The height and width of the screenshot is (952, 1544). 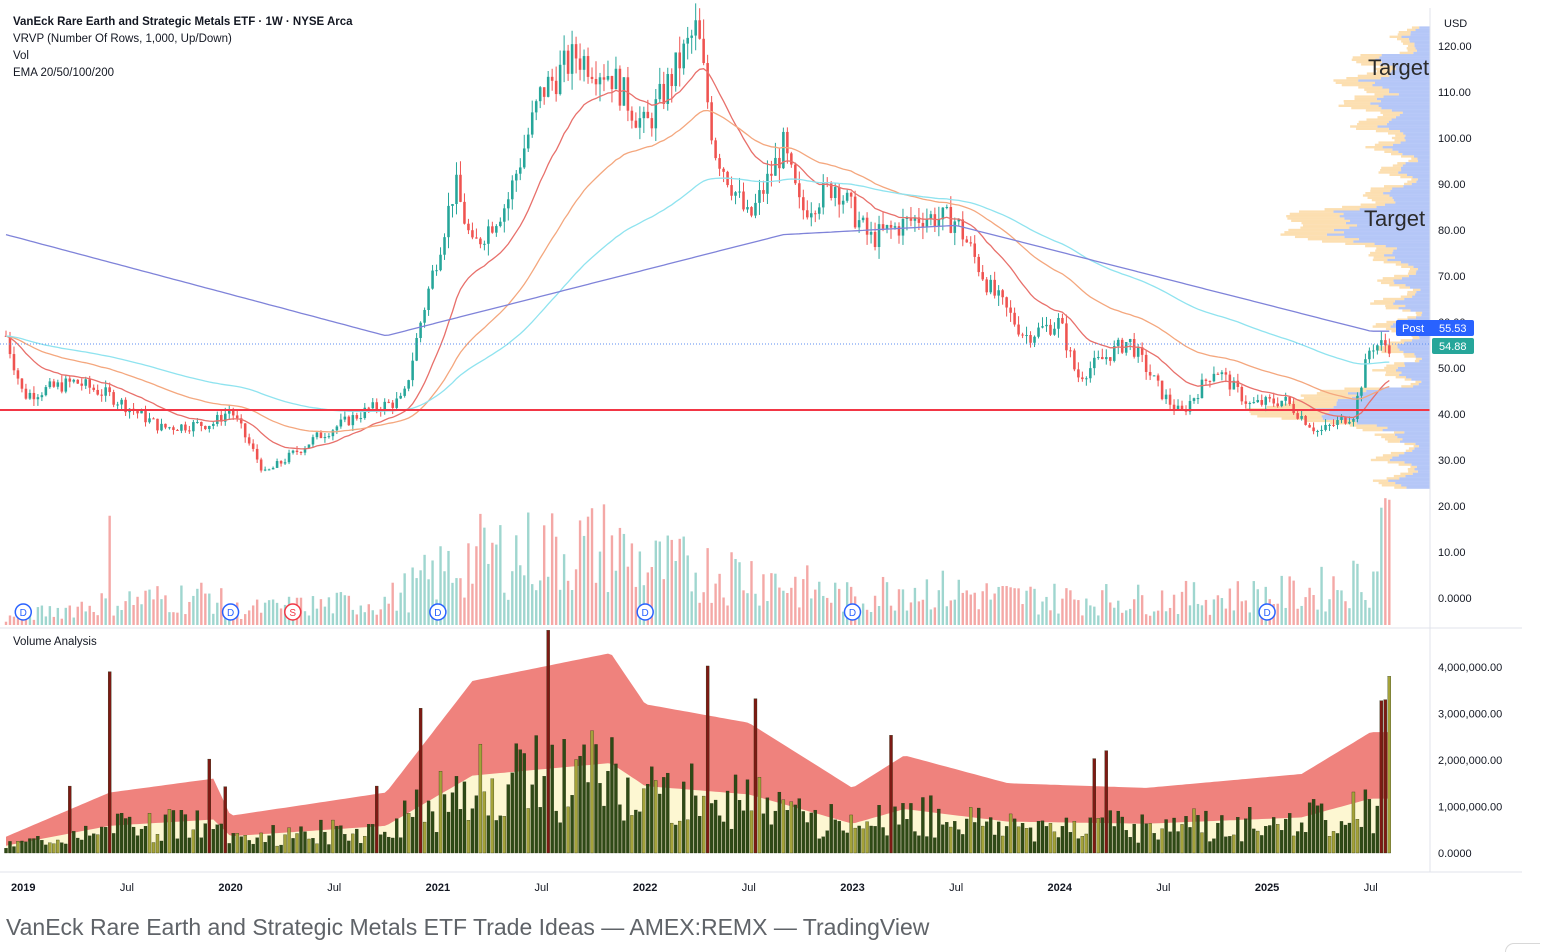 What do you see at coordinates (64, 73) in the screenshot?
I see `ema-legend: EMA 20/50/100/200` at bounding box center [64, 73].